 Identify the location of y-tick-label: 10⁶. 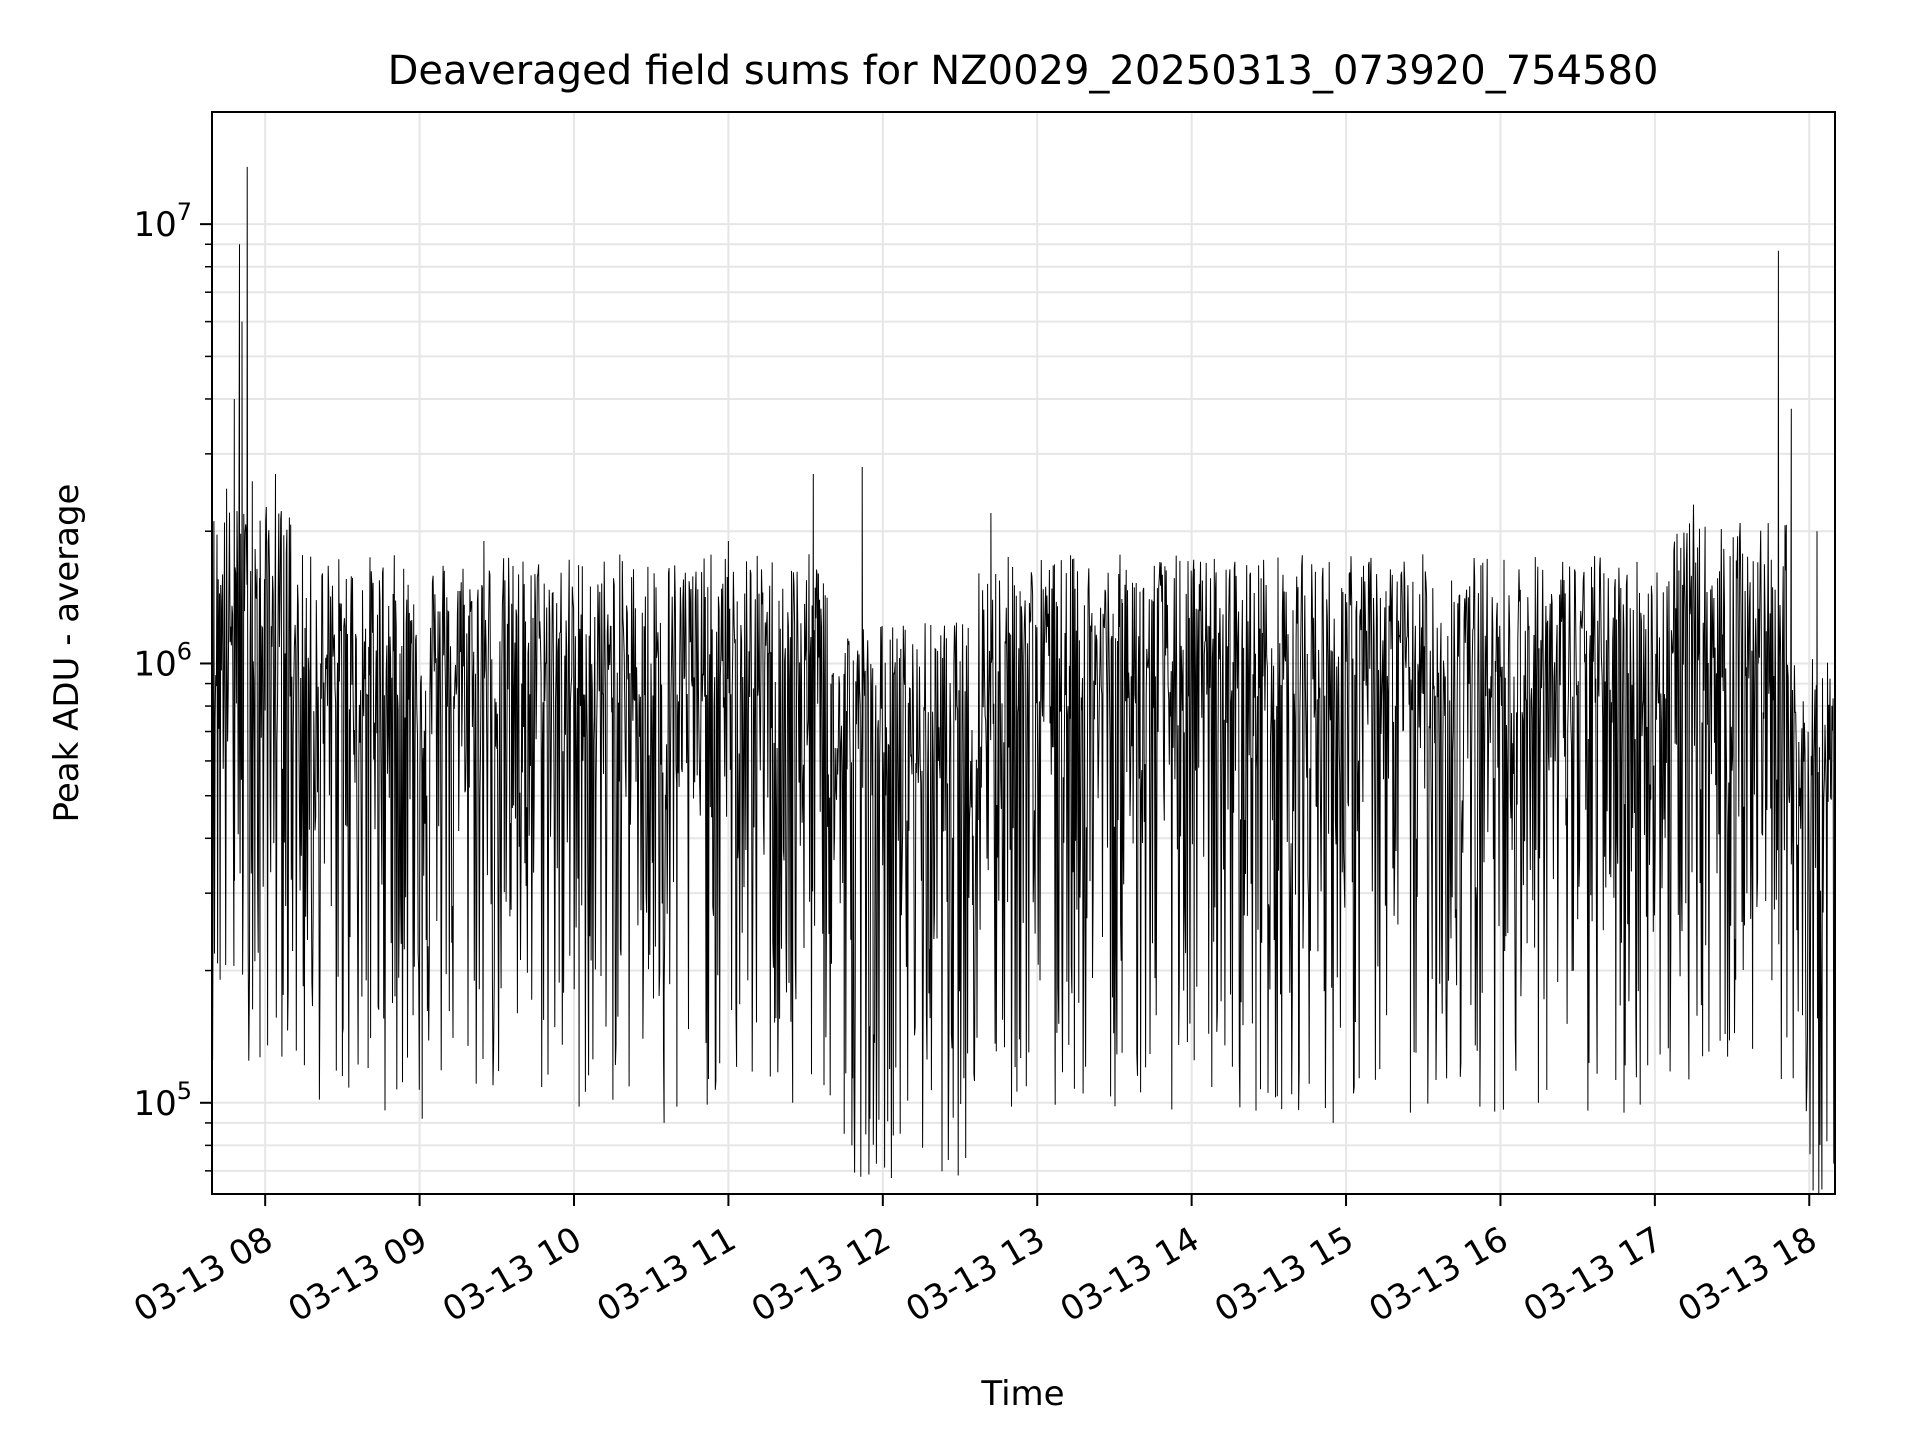
(162, 660).